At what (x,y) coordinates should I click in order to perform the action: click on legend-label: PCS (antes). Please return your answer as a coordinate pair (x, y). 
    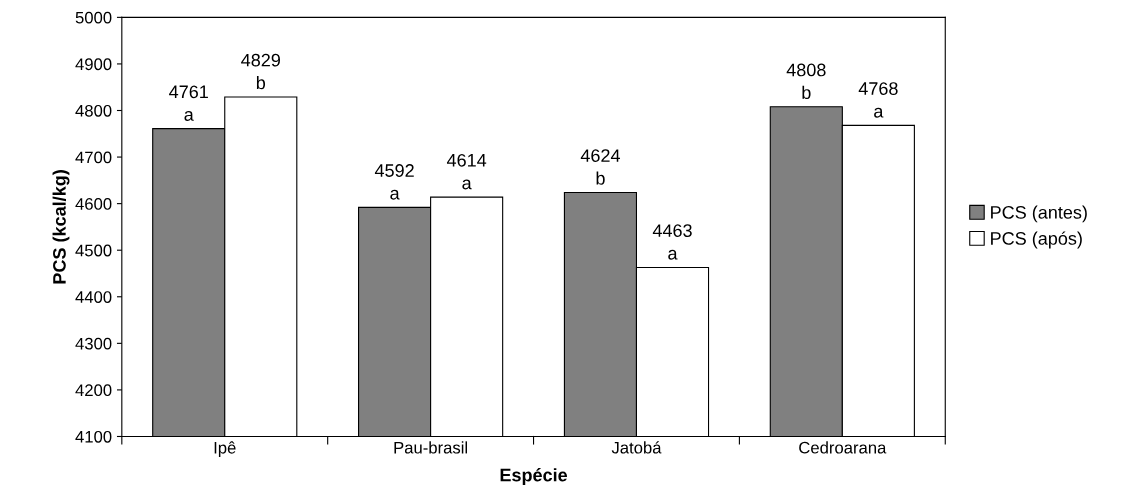
    Looking at the image, I should click on (1039, 214).